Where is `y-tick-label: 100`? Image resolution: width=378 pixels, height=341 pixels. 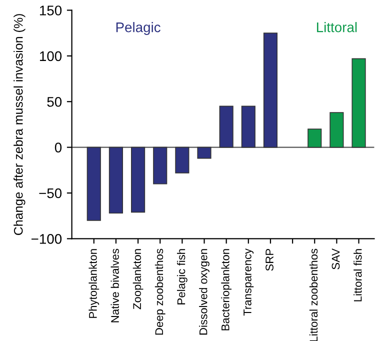 y-tick-label: 100 is located at coordinates (51, 56).